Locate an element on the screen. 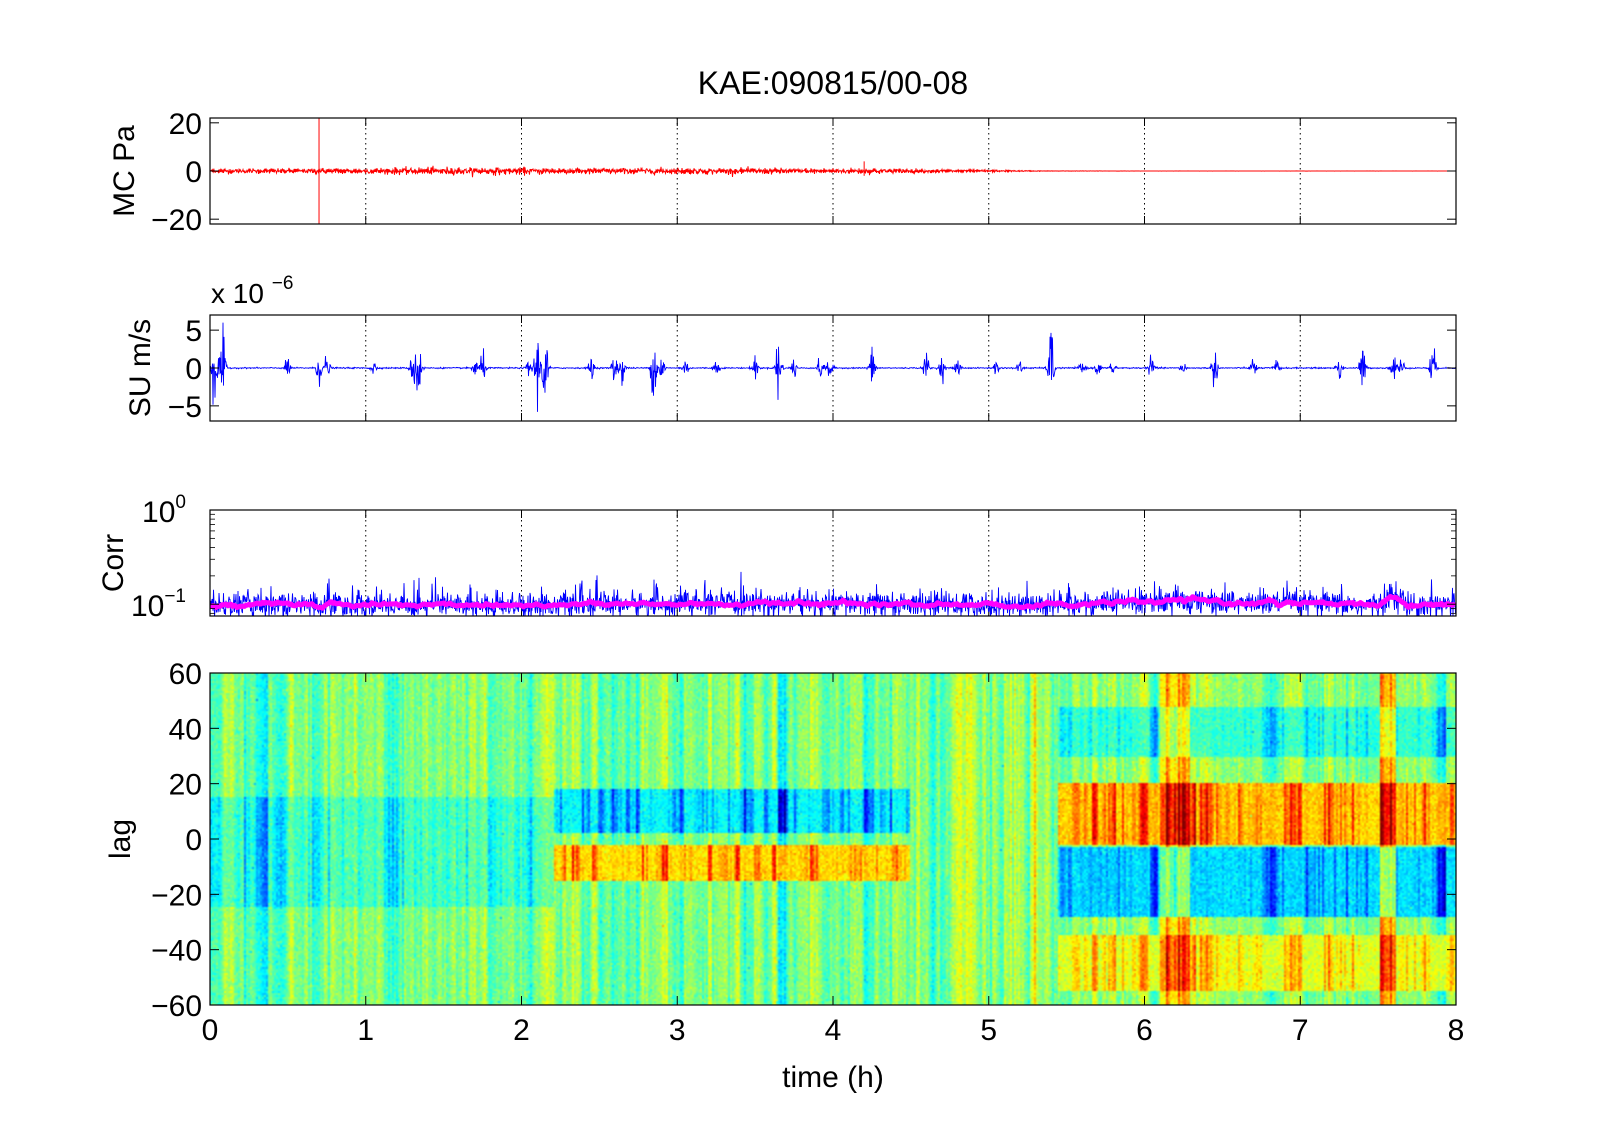 This screenshot has height=1124, width=1597. lag-ylabel: lag is located at coordinates (120, 839).